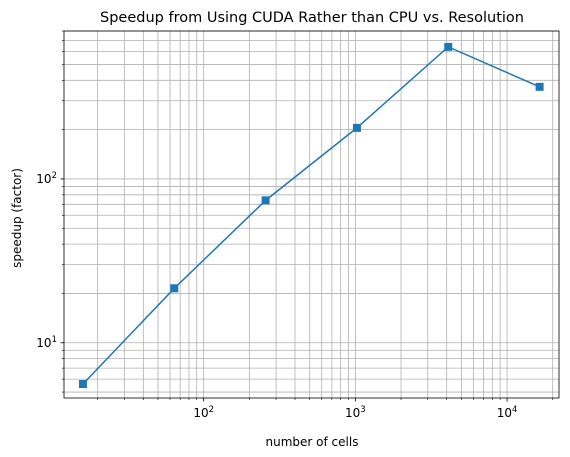 The height and width of the screenshot is (457, 570). What do you see at coordinates (46, 178) in the screenshot?
I see `y-tick-label: 102` at bounding box center [46, 178].